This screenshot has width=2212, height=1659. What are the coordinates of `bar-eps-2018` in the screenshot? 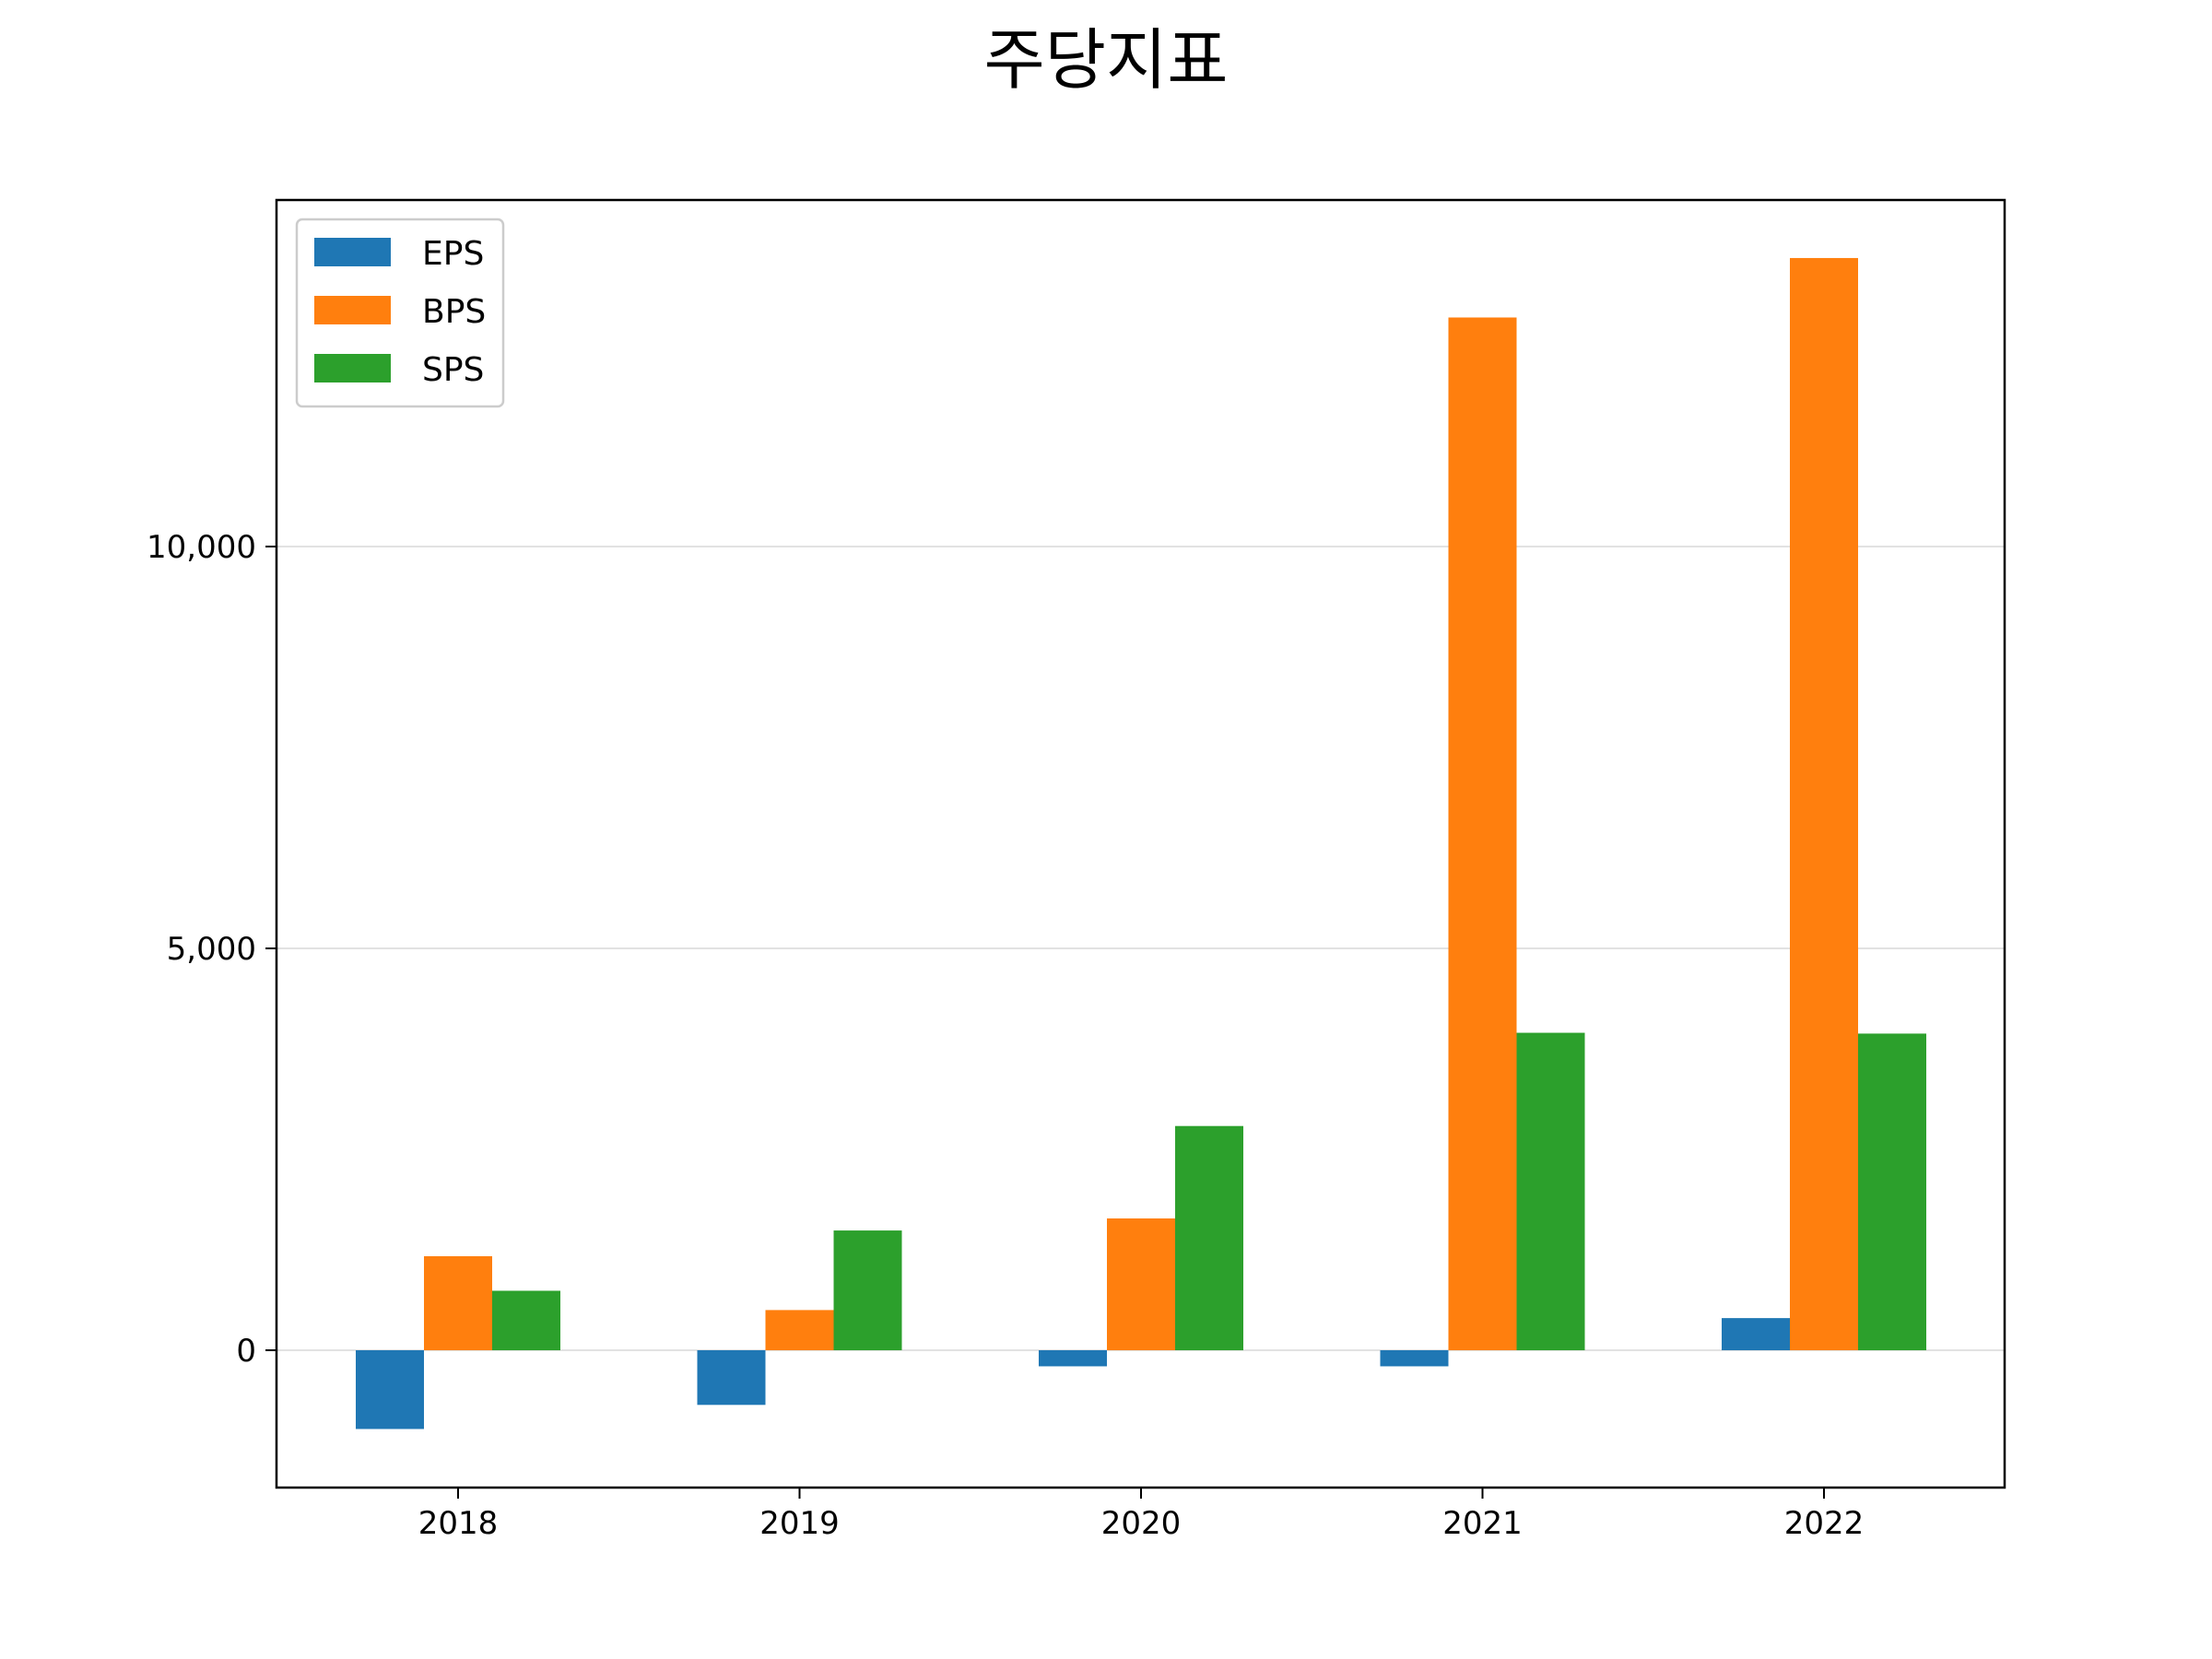 It's located at (390, 1390).